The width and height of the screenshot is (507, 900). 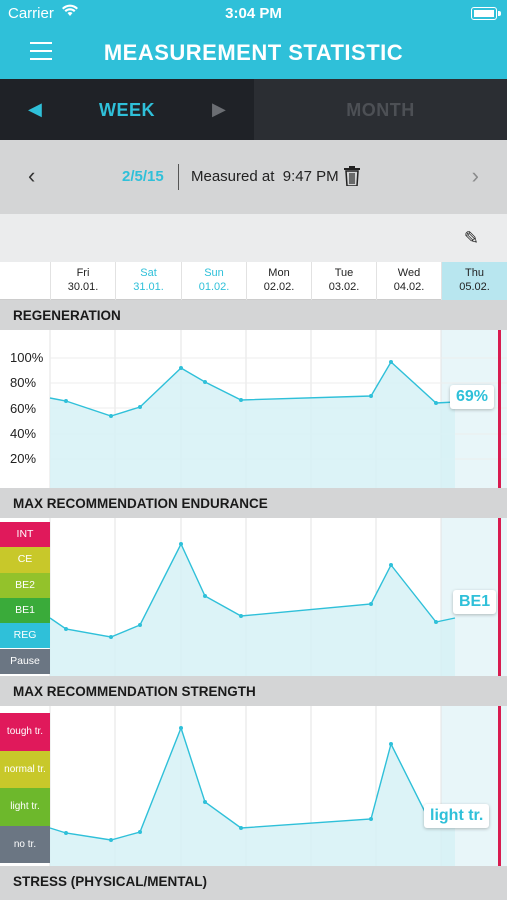 What do you see at coordinates (233, 176) in the screenshot?
I see `measured-at-label: Measured at` at bounding box center [233, 176].